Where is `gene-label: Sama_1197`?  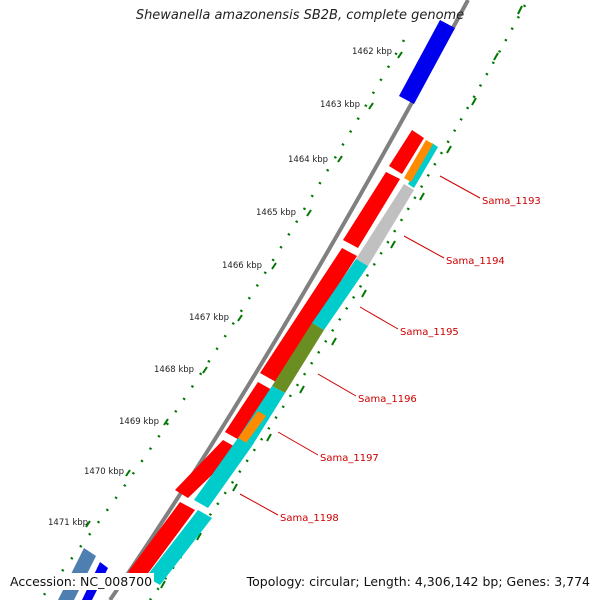
gene-label: Sama_1197 is located at coordinates (349, 458).